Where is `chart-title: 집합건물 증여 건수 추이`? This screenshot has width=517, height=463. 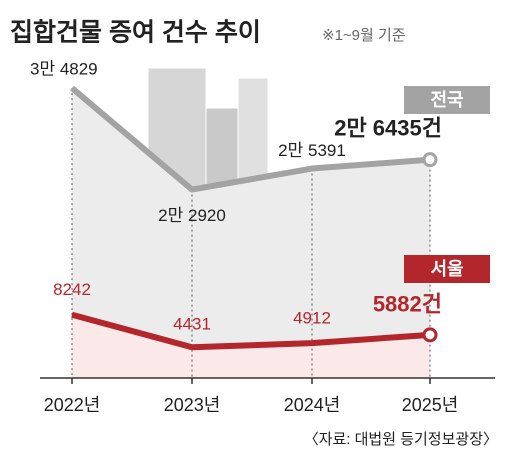
chart-title: 집합건물 증여 건수 추이 is located at coordinates (135, 33).